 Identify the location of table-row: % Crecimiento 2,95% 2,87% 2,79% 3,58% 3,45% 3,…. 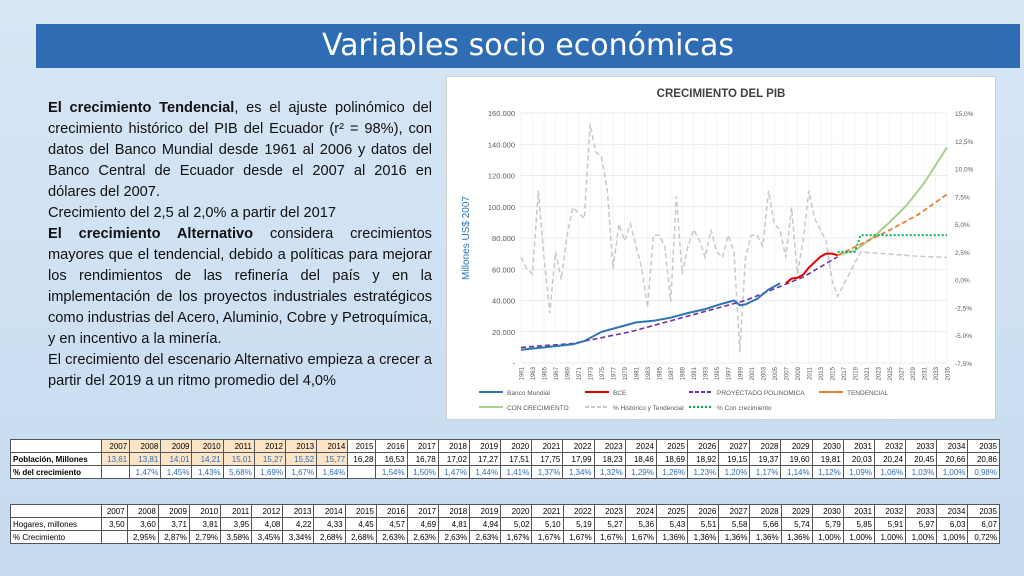
(505, 537).